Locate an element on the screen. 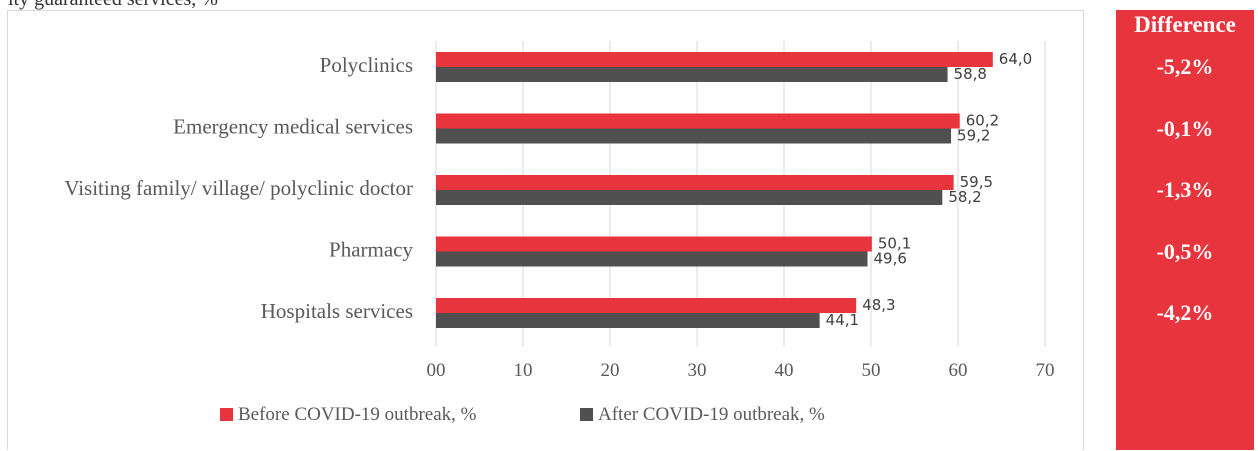 The image size is (1258, 451). data-label: 50,1 is located at coordinates (894, 244).